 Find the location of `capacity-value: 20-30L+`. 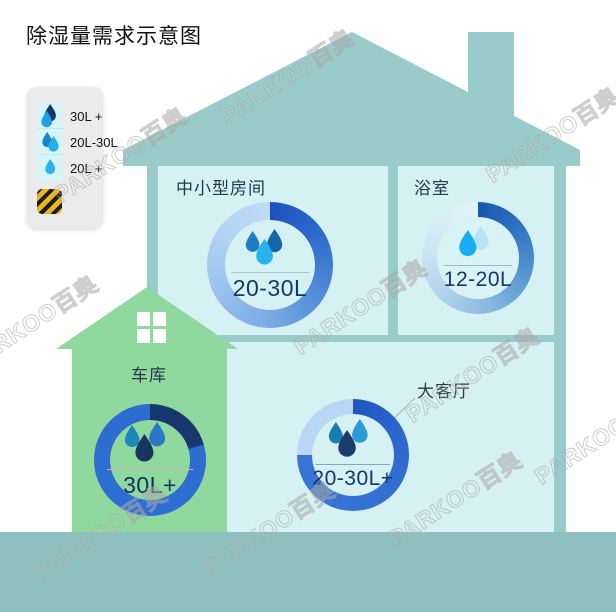

capacity-value: 20-30L+ is located at coordinates (353, 478).